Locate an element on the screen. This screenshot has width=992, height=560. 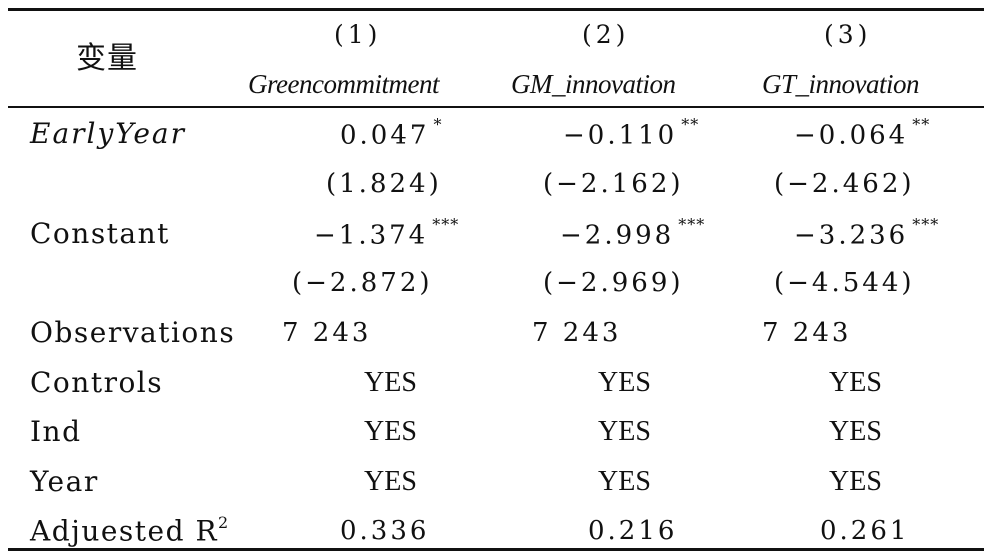
constant-col3: −3.236 *** is located at coordinates (867, 233).